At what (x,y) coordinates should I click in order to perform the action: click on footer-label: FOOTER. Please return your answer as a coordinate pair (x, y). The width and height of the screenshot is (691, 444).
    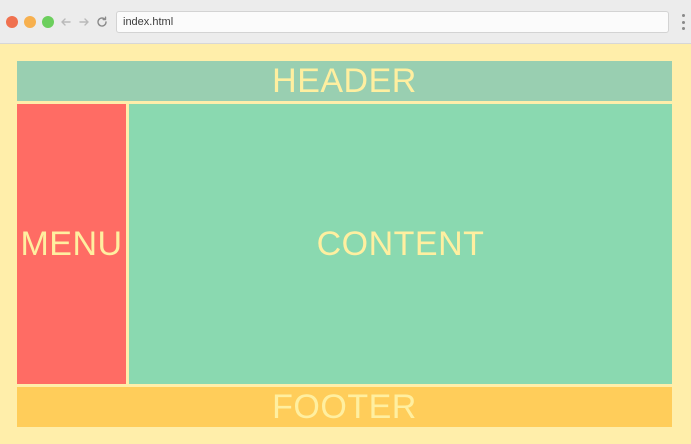
    Looking at the image, I should click on (344, 406).